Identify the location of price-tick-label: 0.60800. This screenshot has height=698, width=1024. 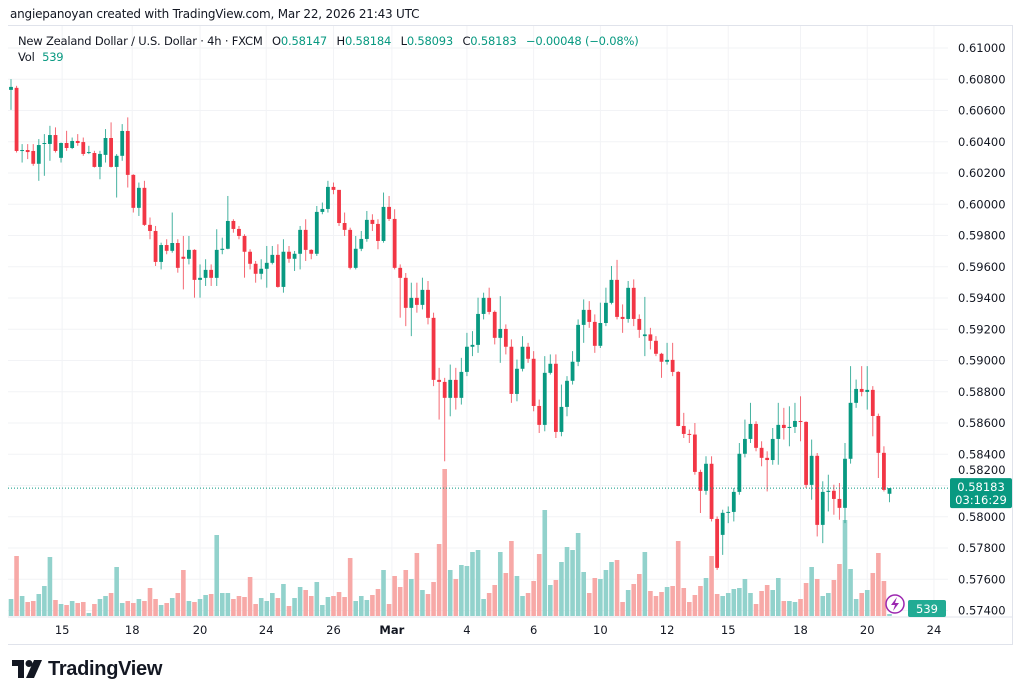
(982, 79).